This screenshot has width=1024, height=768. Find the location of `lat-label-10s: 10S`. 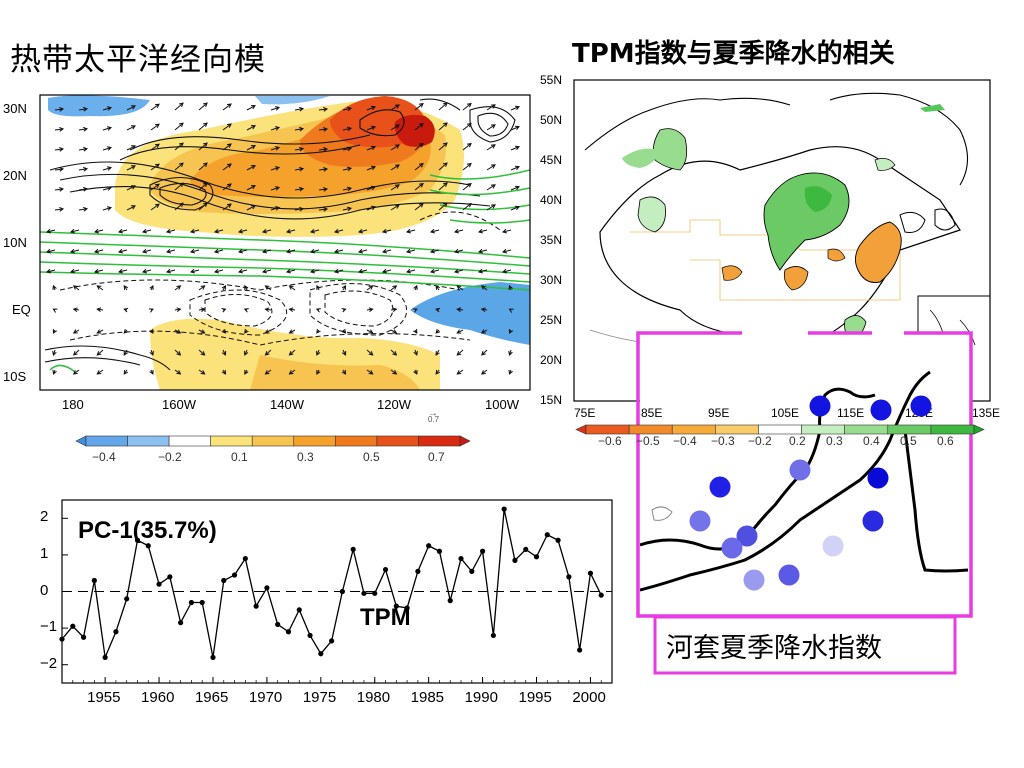

lat-label-10s: 10S is located at coordinates (15, 376).